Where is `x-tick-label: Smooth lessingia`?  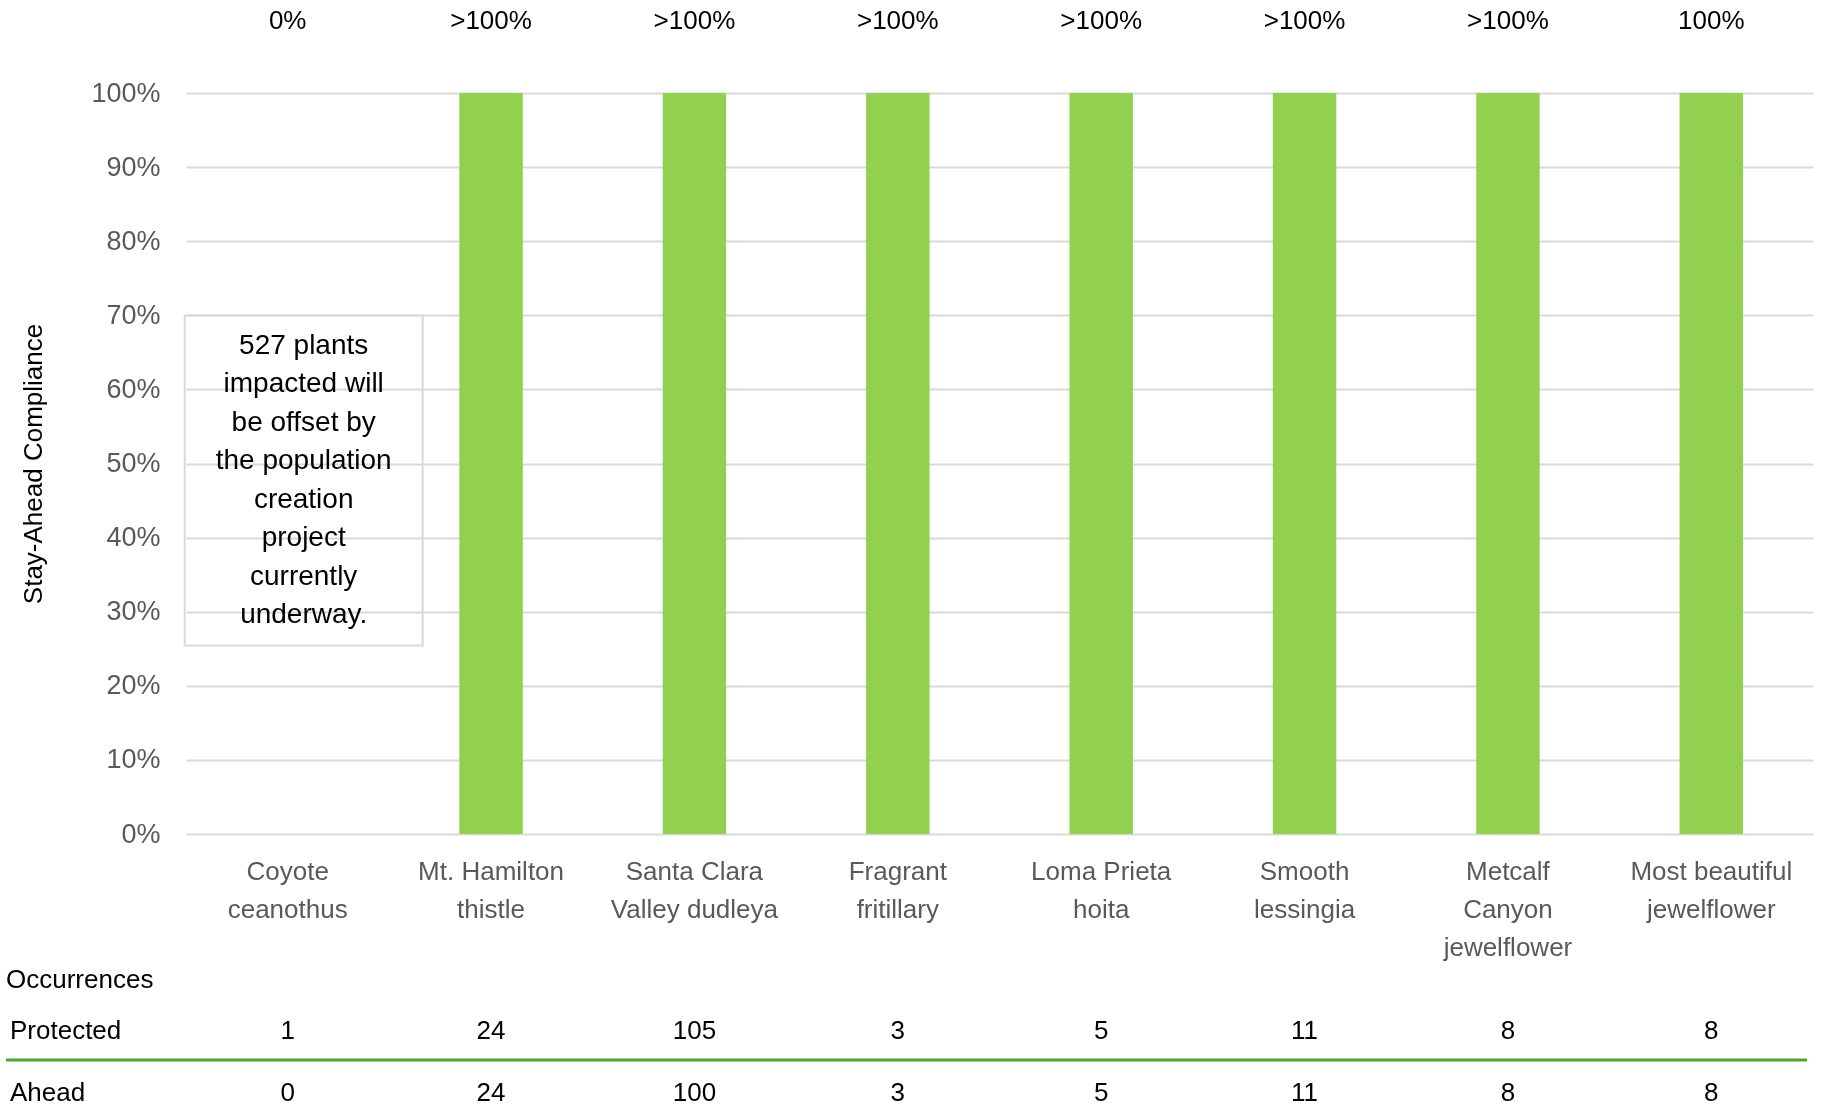 x-tick-label: Smooth lessingia is located at coordinates (1304, 889).